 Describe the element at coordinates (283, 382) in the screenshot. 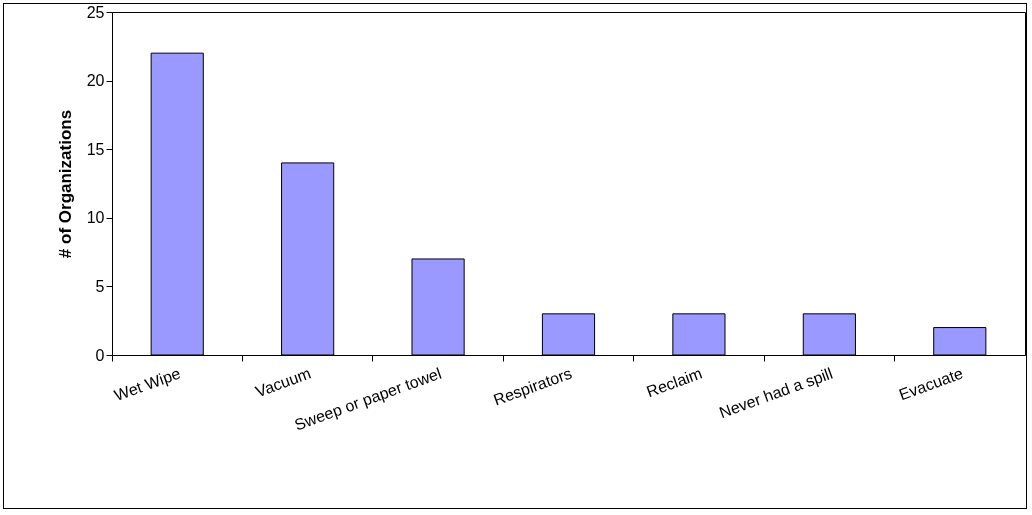

I see `x-tick-label: Vacuum` at that location.